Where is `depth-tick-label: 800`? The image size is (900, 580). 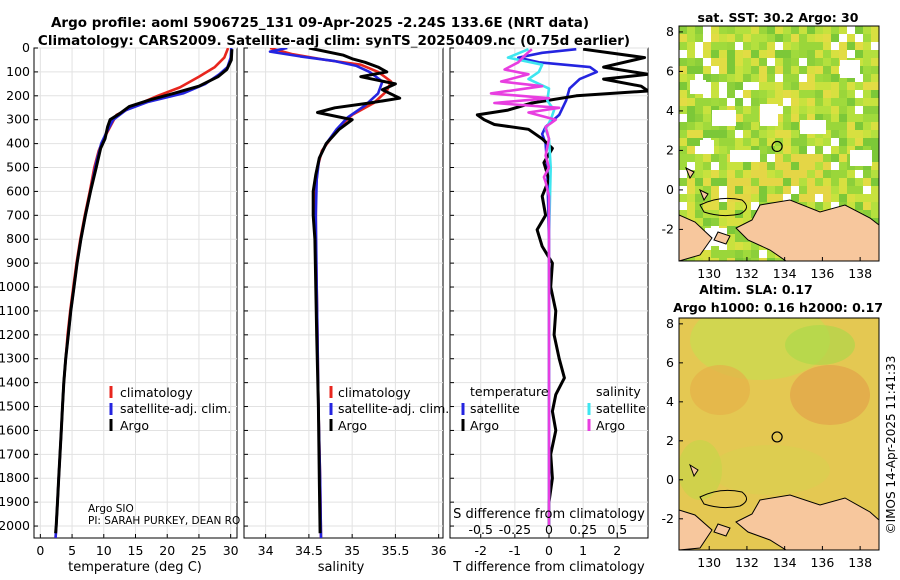
depth-tick-label: 800 is located at coordinates (18, 238).